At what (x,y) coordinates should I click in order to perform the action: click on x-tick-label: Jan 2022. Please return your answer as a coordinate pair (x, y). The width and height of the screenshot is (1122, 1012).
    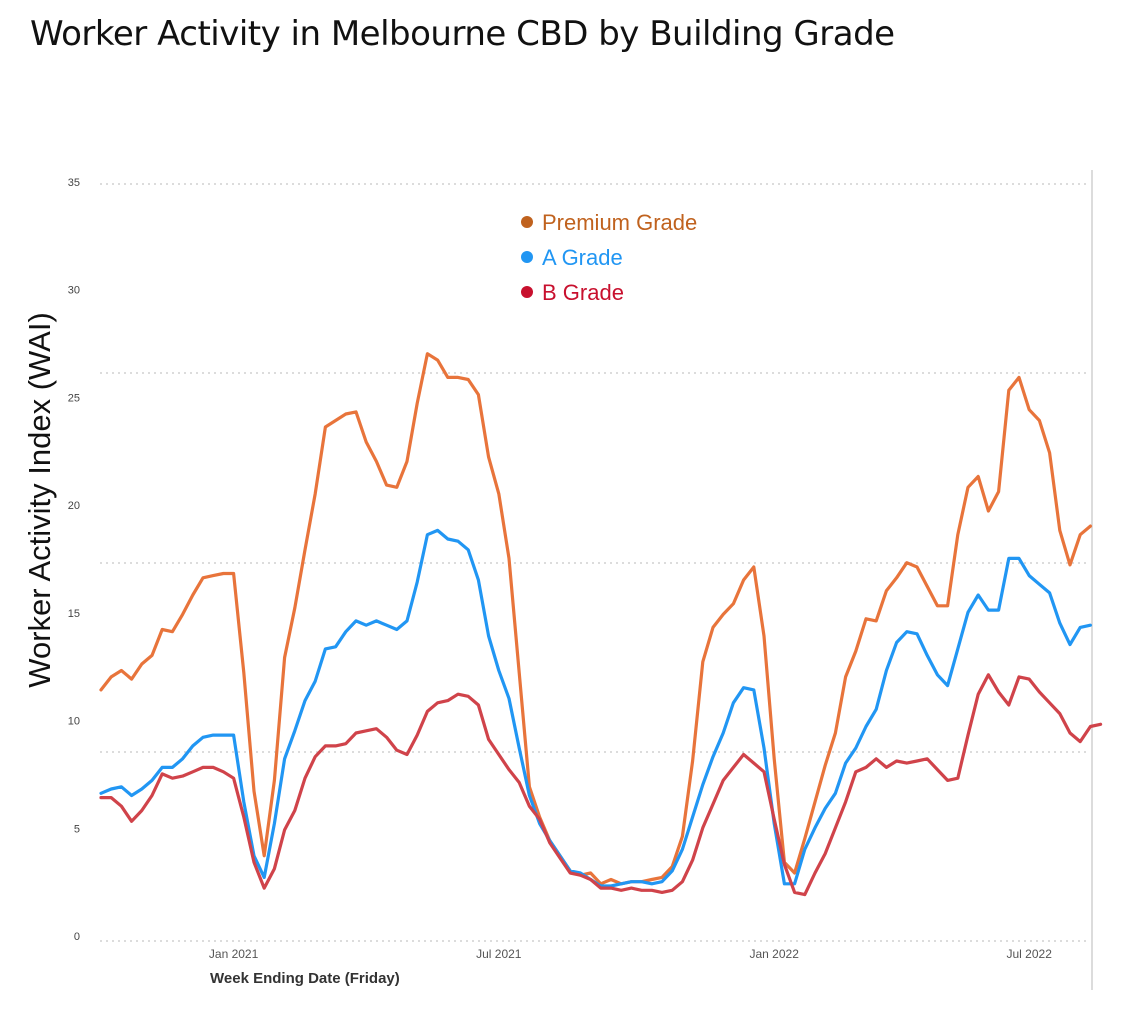
    Looking at the image, I should click on (775, 954).